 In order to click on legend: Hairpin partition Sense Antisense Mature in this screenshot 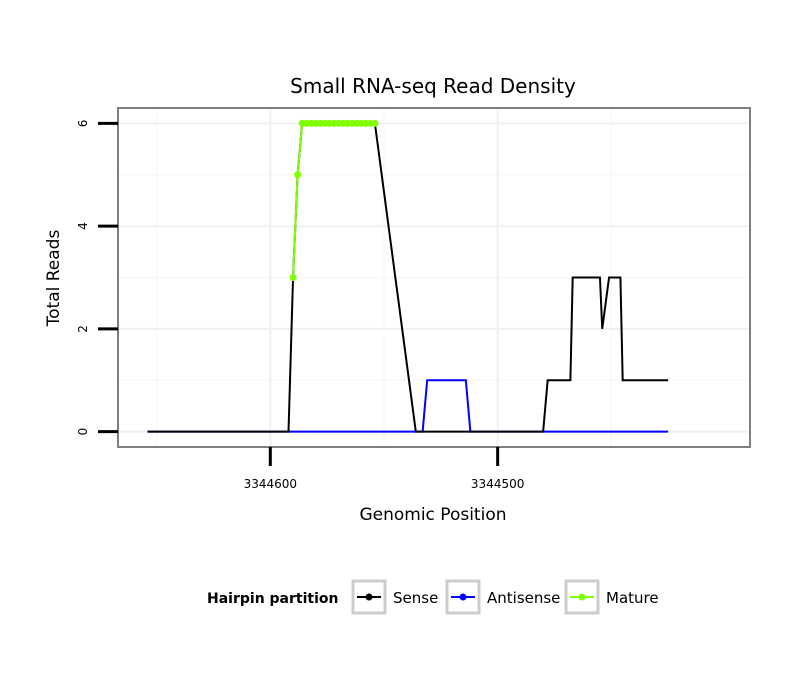, I will do `click(433, 597)`.